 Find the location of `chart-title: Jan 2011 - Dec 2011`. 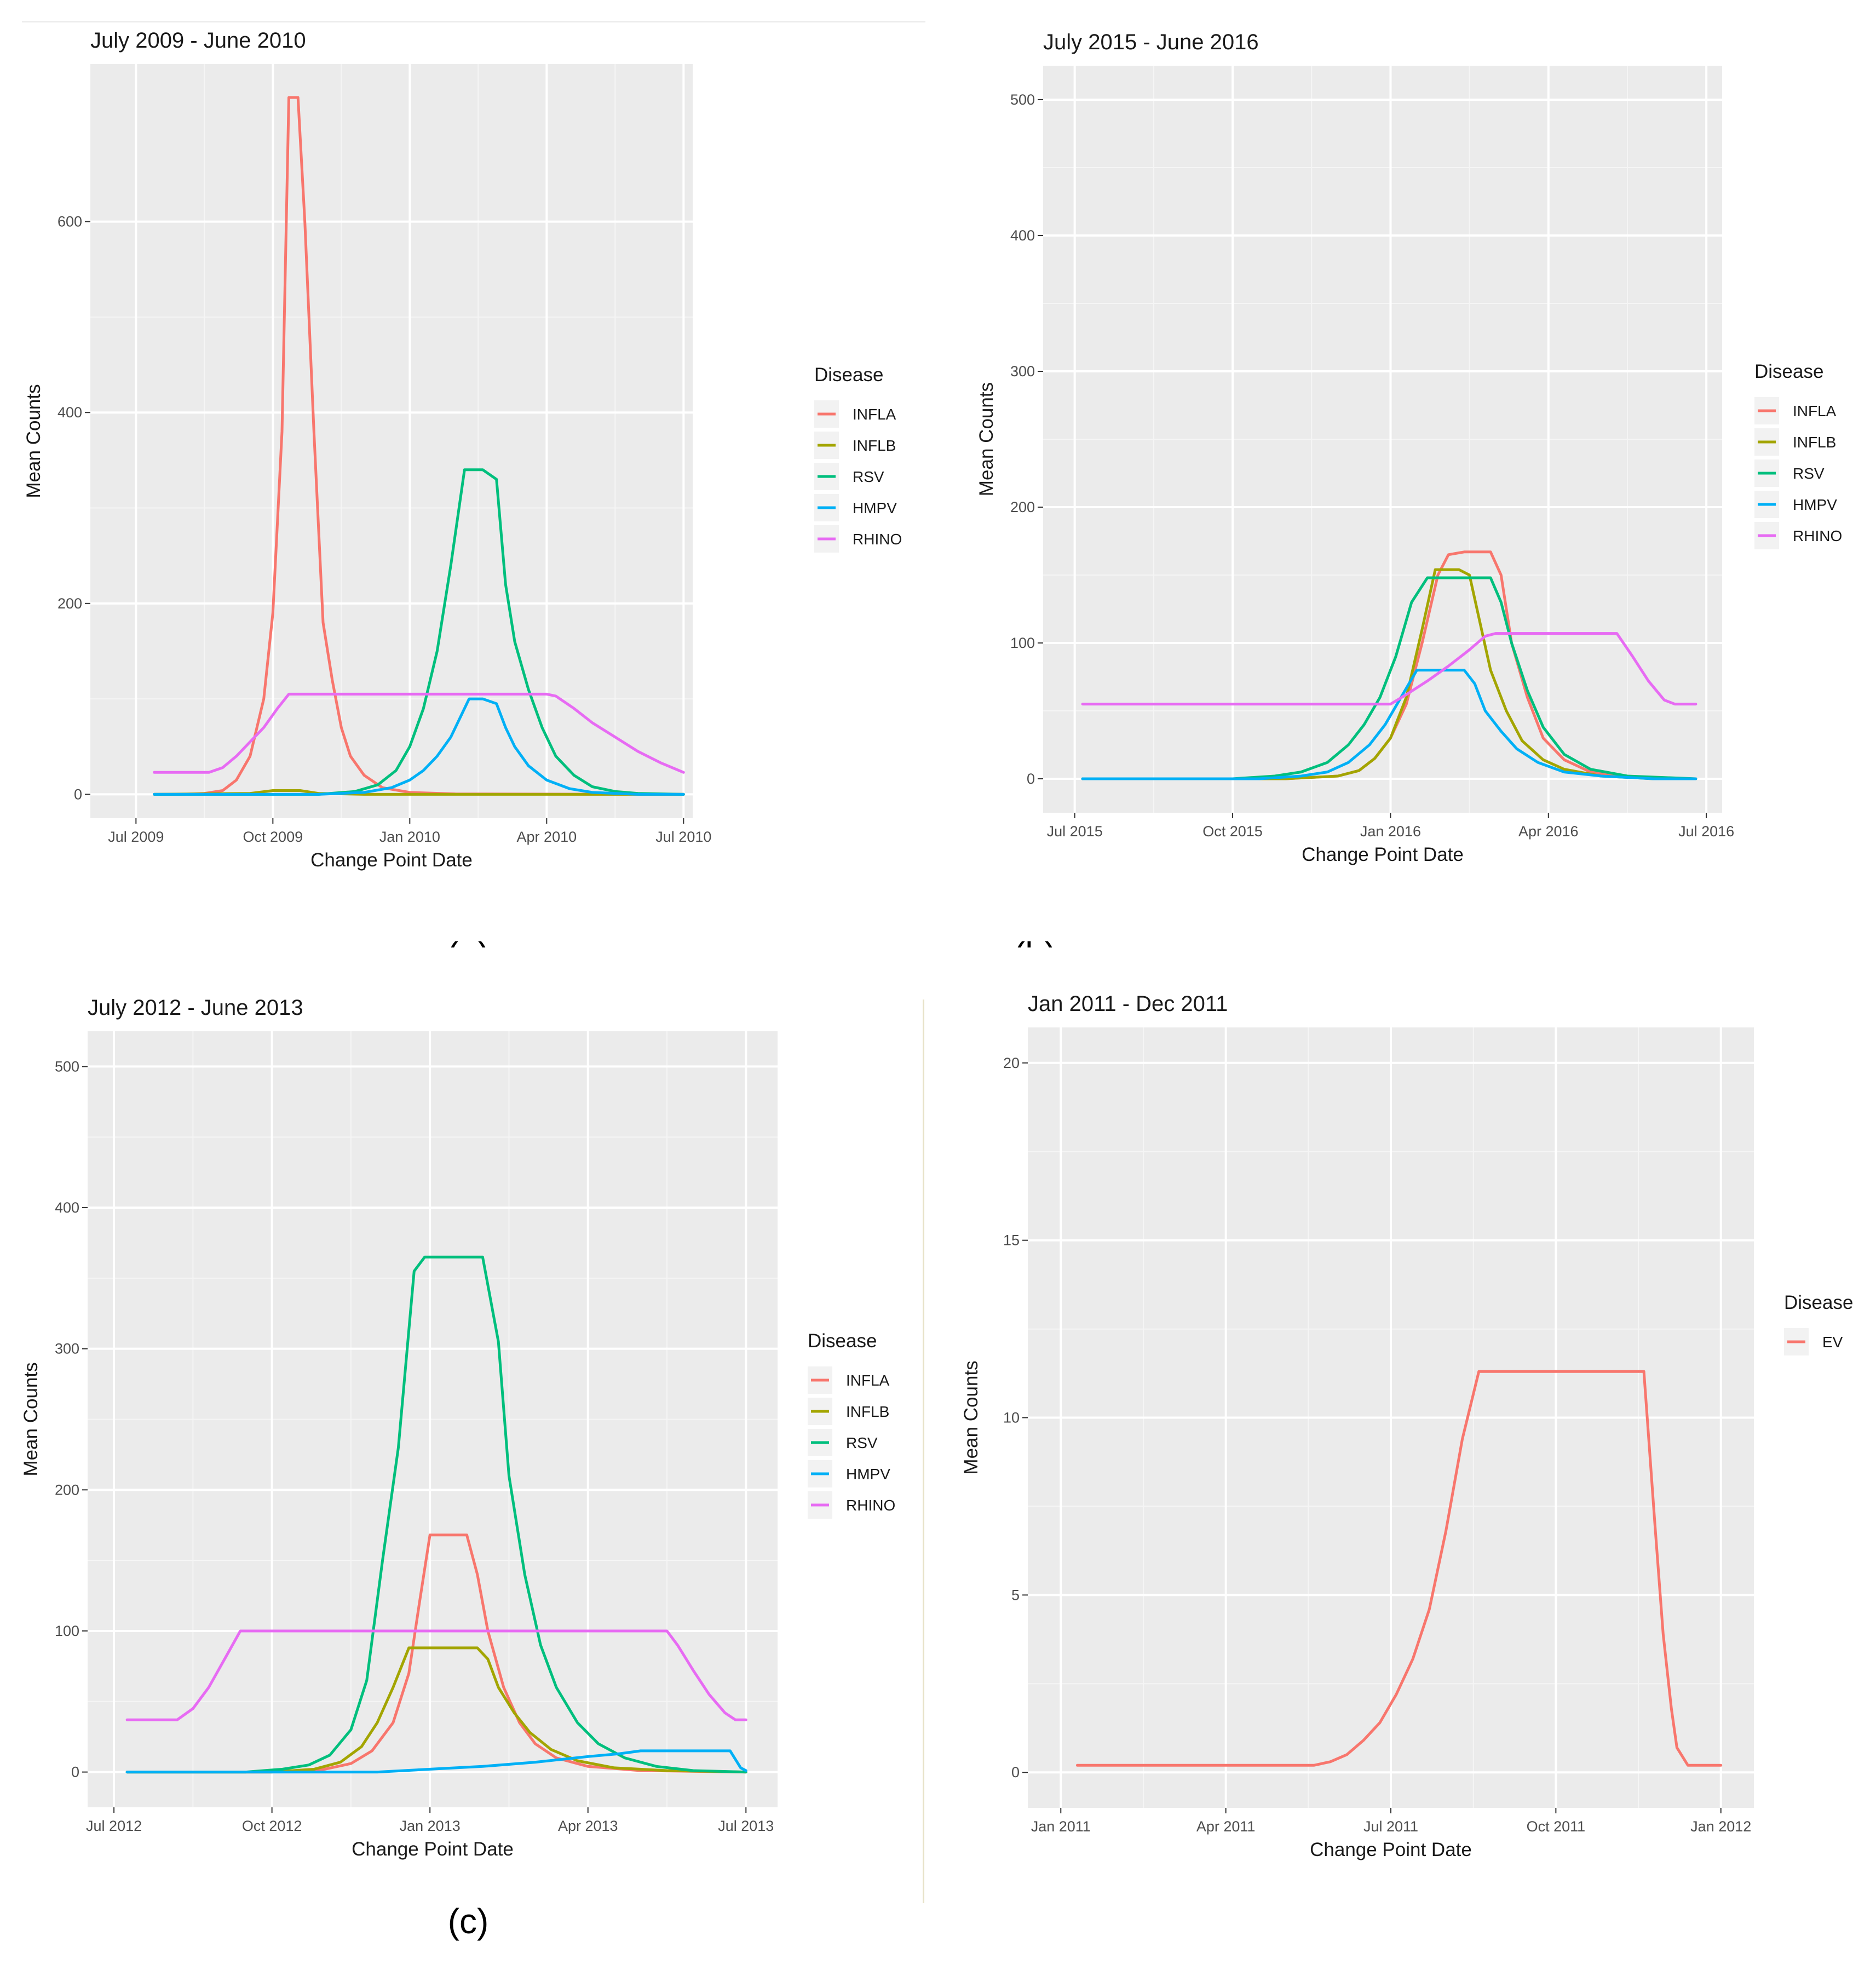

chart-title: Jan 2011 - Dec 2011 is located at coordinates (1128, 1004).